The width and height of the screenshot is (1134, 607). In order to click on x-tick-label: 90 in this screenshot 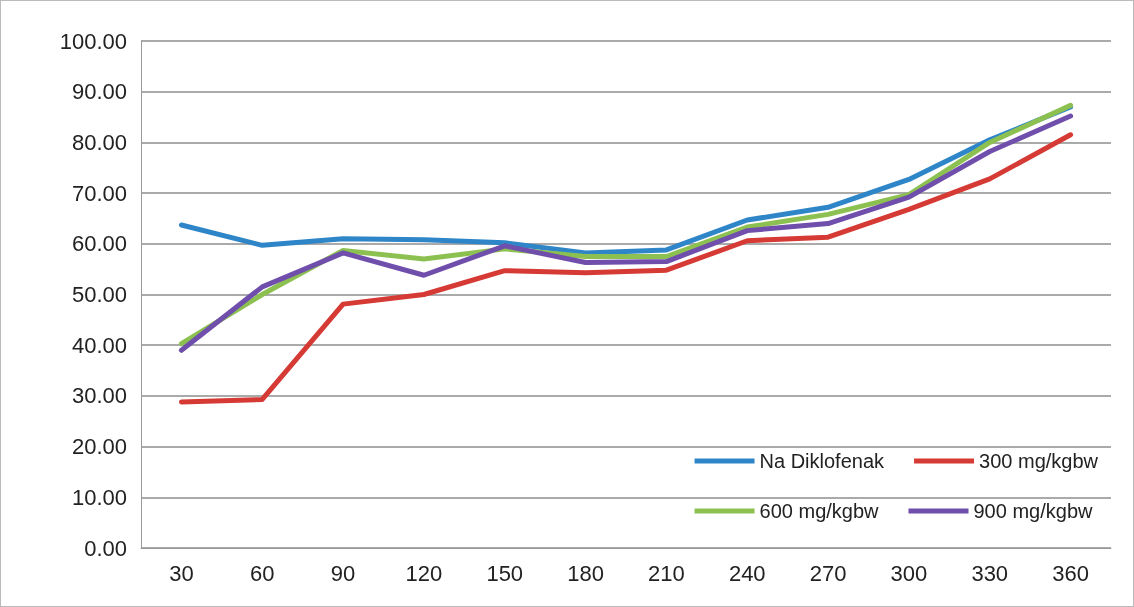, I will do `click(343, 573)`.